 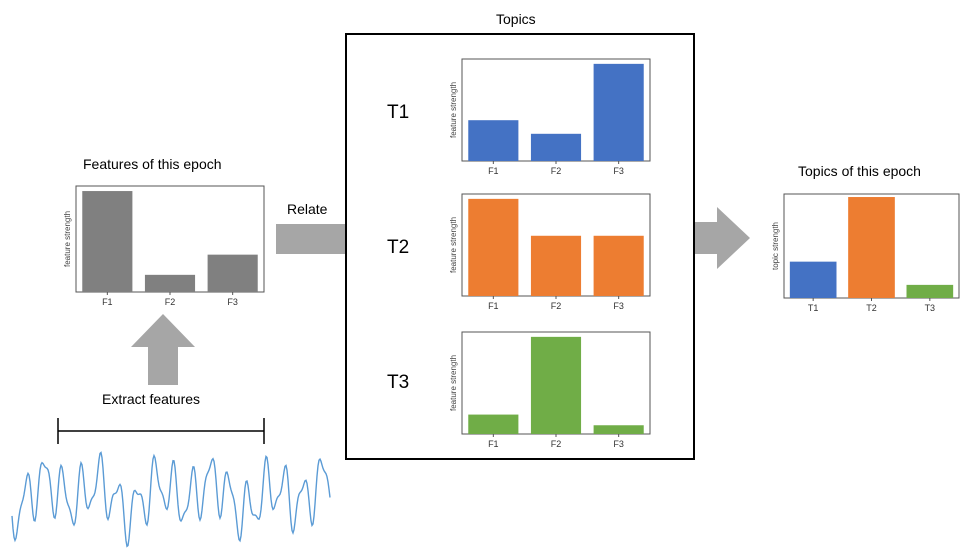 What do you see at coordinates (453, 245) in the screenshot?
I see `t2-ylabel: feature strength` at bounding box center [453, 245].